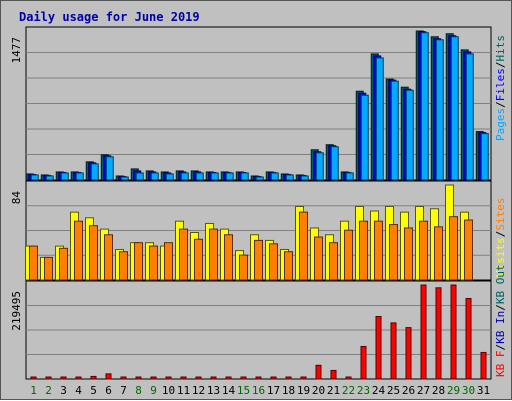  Describe the element at coordinates (500, 124) in the screenshot. I see `legend-item-pages: Pages` at that location.